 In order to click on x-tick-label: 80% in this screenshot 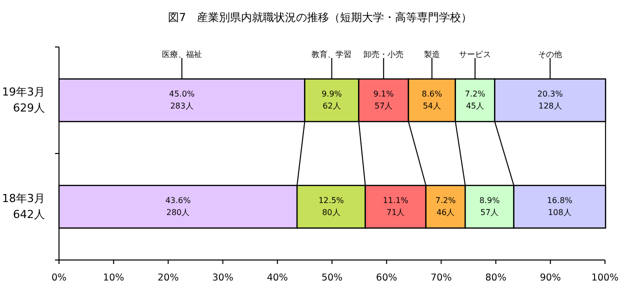, I will do `click(495, 278)`.